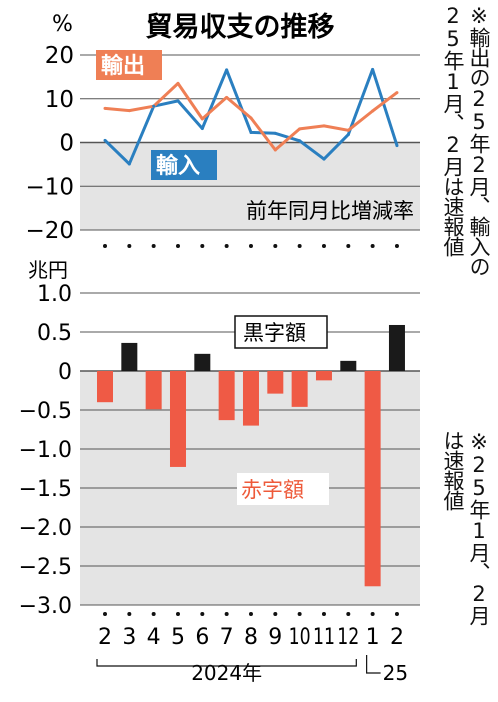 Image resolution: width=498 pixels, height=702 pixels. Describe the element at coordinates (66, 144) in the screenshot. I see `line-y-tick-label: 0` at that location.